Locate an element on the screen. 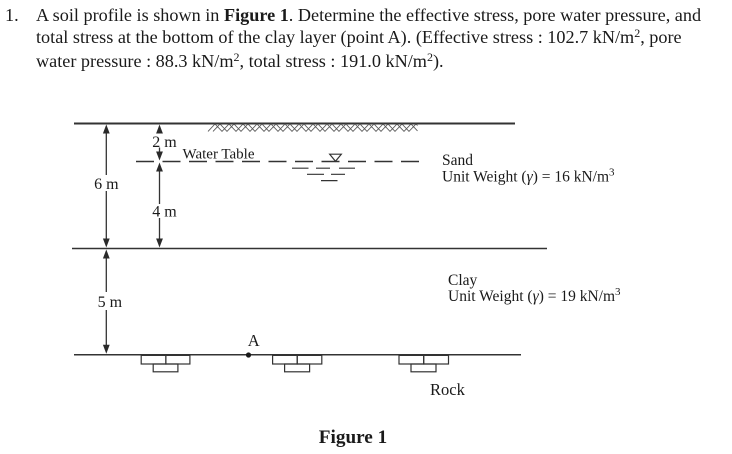  svg-text: 6 m is located at coordinates (106, 184).